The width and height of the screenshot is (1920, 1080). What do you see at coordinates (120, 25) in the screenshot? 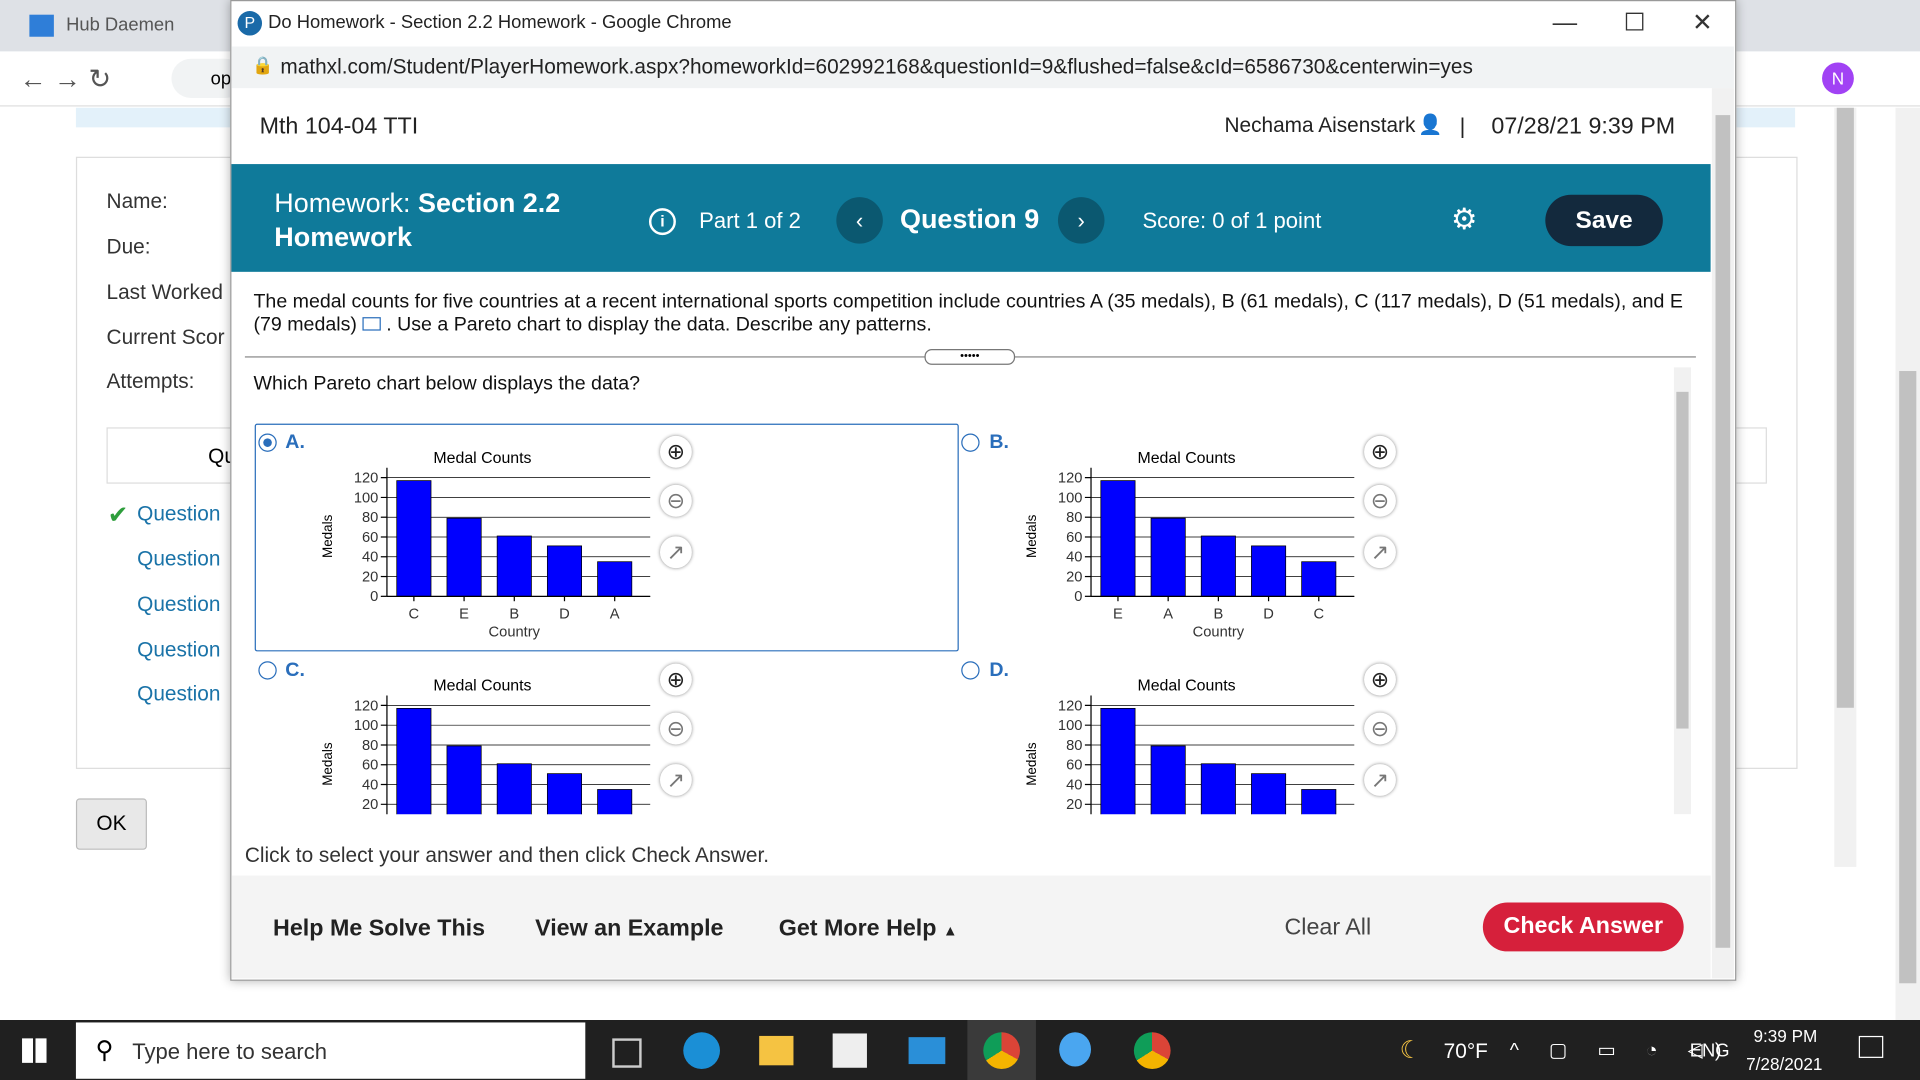
I see `tab-title: Hub Daemen` at bounding box center [120, 25].